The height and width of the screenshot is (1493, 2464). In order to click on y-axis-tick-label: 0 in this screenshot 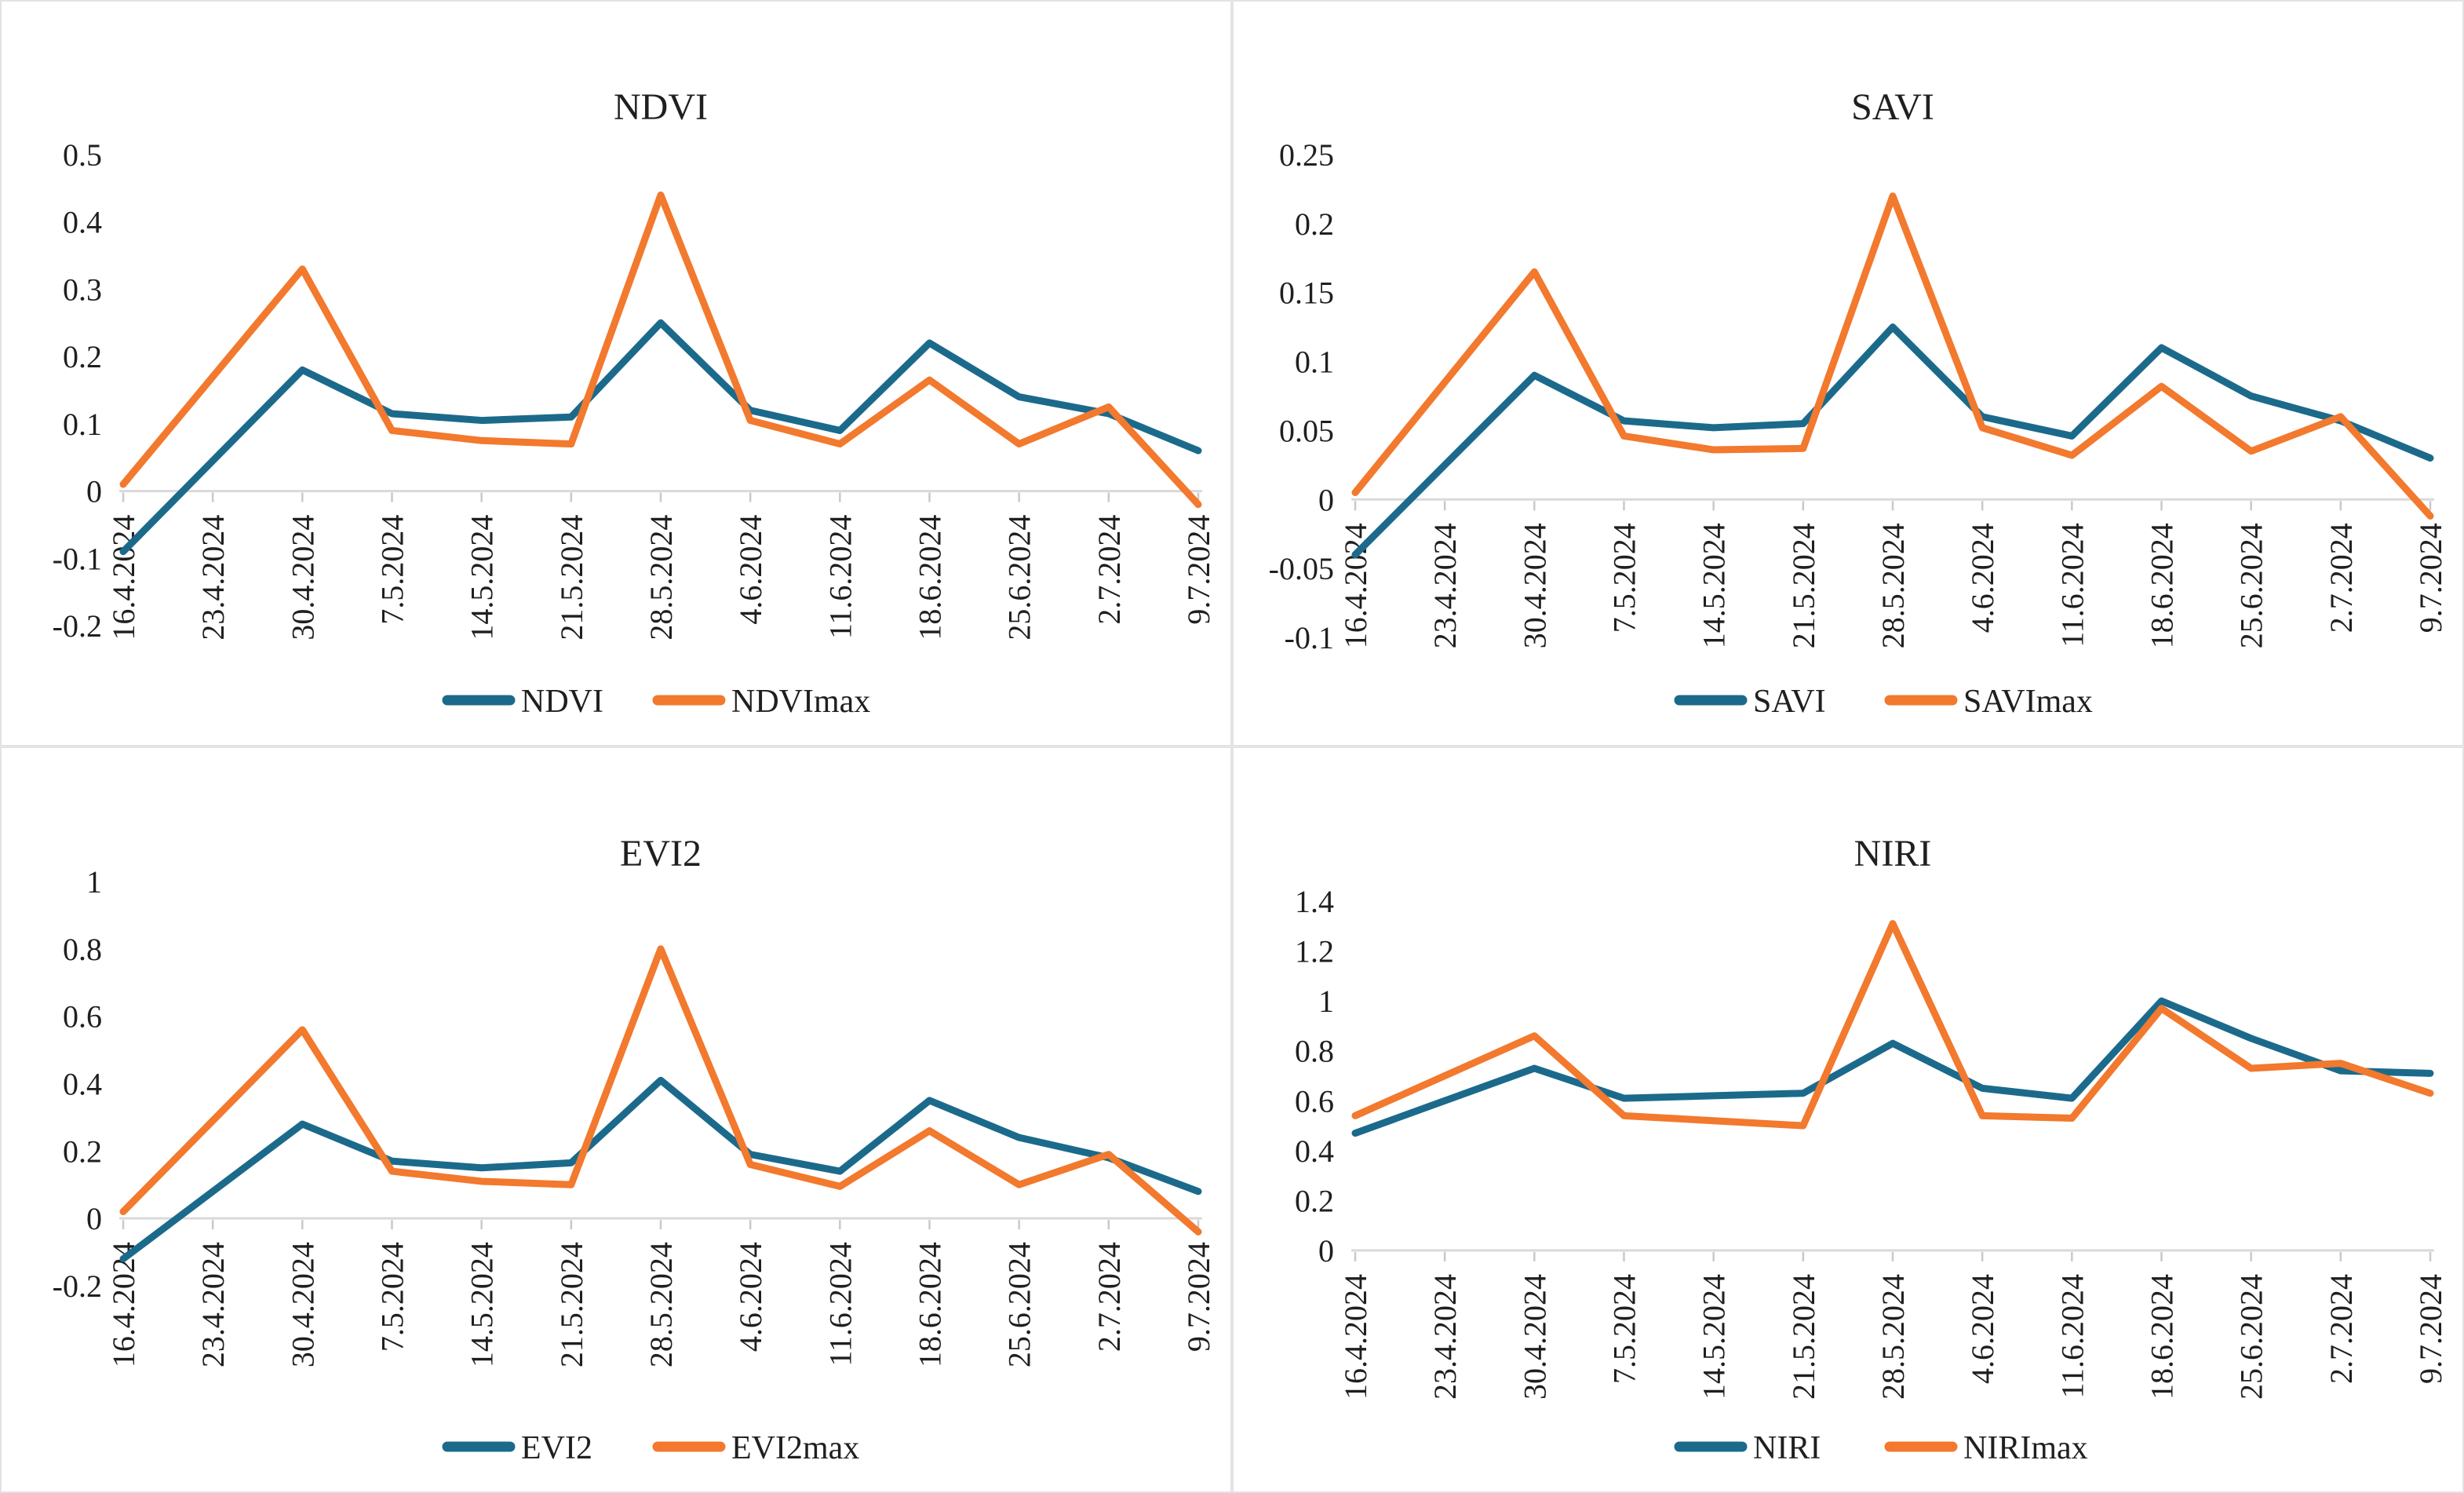, I will do `click(94, 491)`.